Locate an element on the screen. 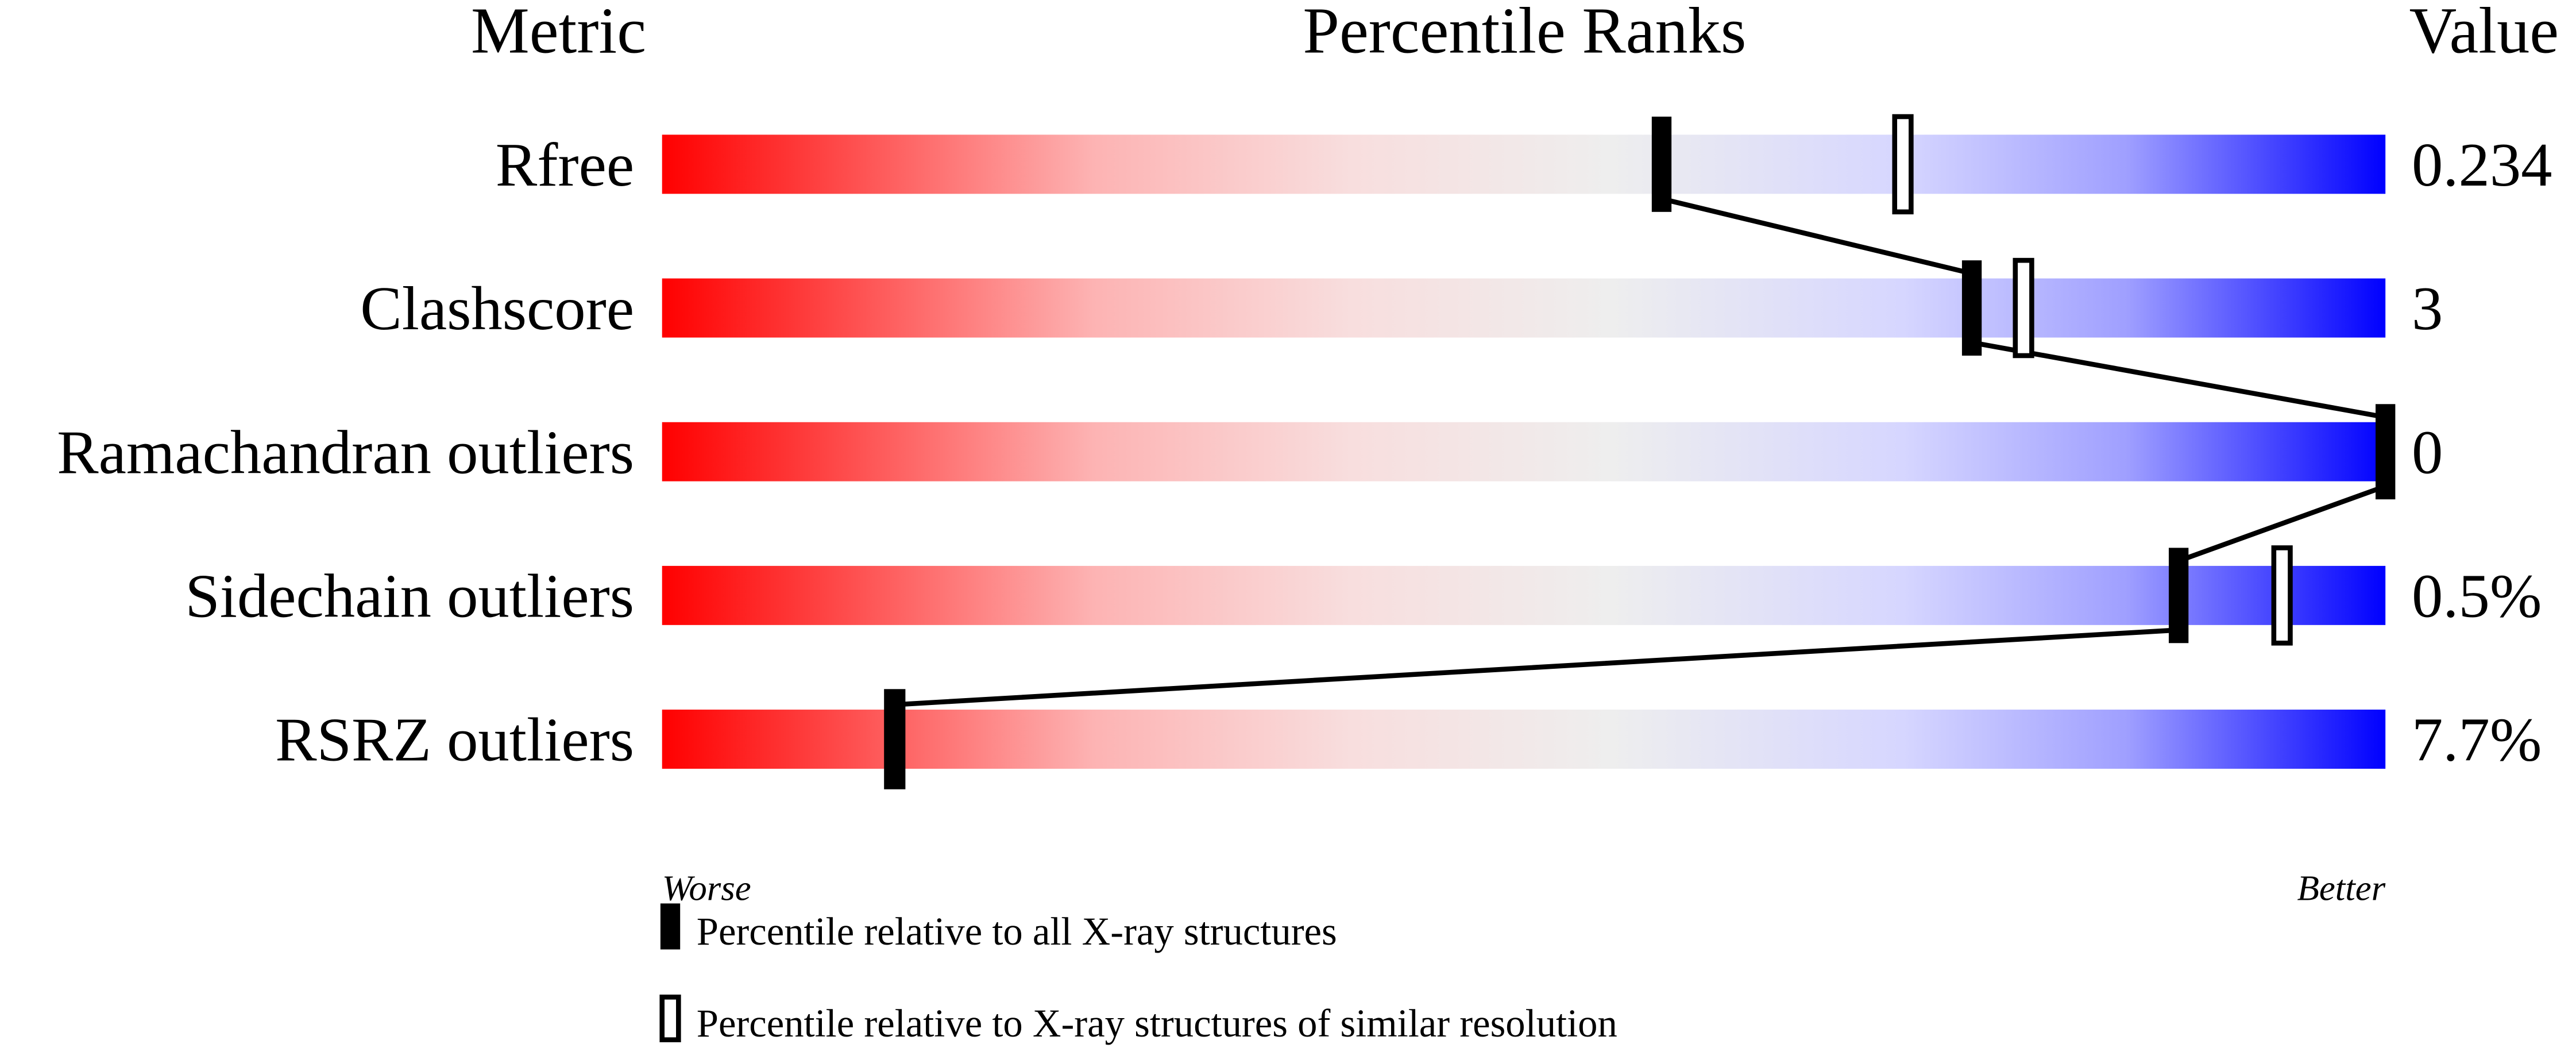 The width and height of the screenshot is (2576, 1048). metric-value: 3 is located at coordinates (2427, 308).